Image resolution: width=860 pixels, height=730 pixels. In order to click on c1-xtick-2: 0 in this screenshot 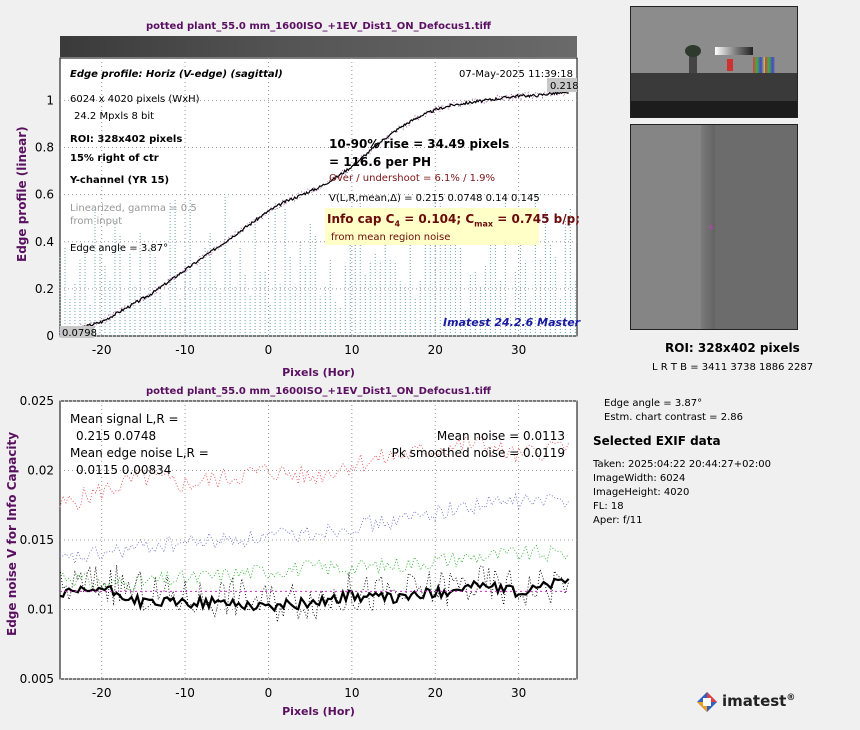, I will do `click(269, 350)`.